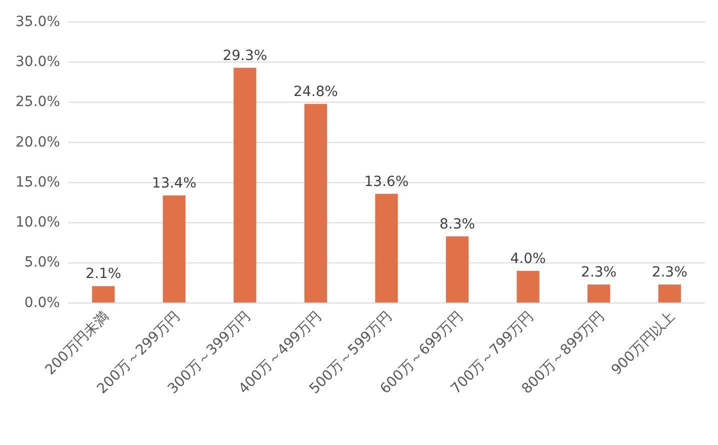 The image size is (718, 445). Describe the element at coordinates (386, 182) in the screenshot. I see `data-label: 13.6%` at that location.